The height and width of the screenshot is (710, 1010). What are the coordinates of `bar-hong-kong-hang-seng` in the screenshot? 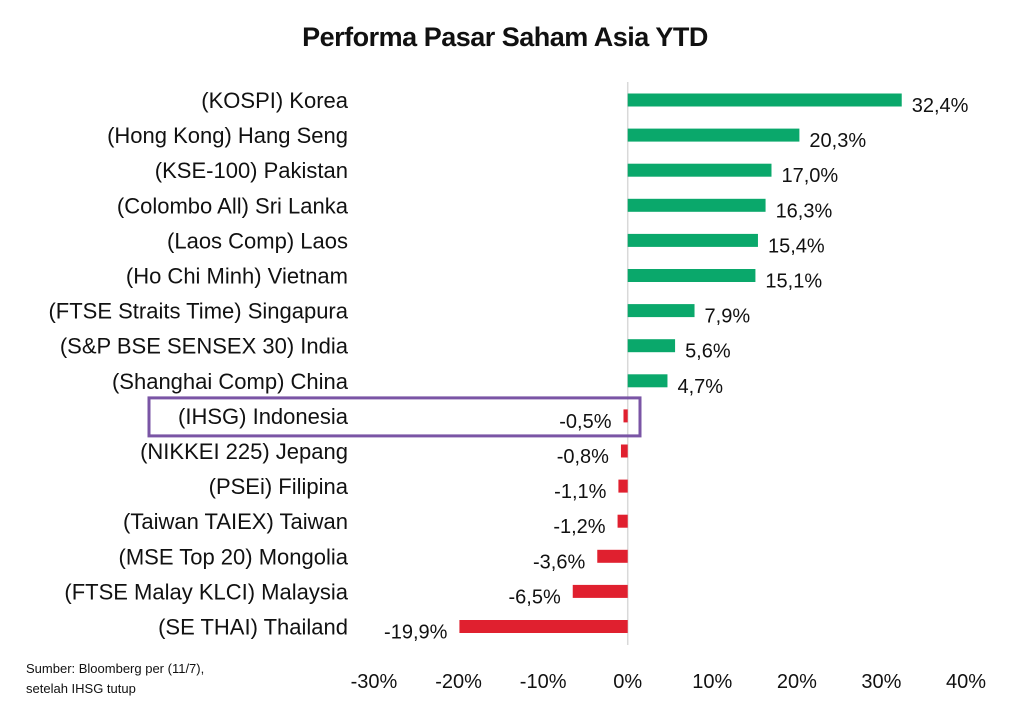 It's located at (713, 135).